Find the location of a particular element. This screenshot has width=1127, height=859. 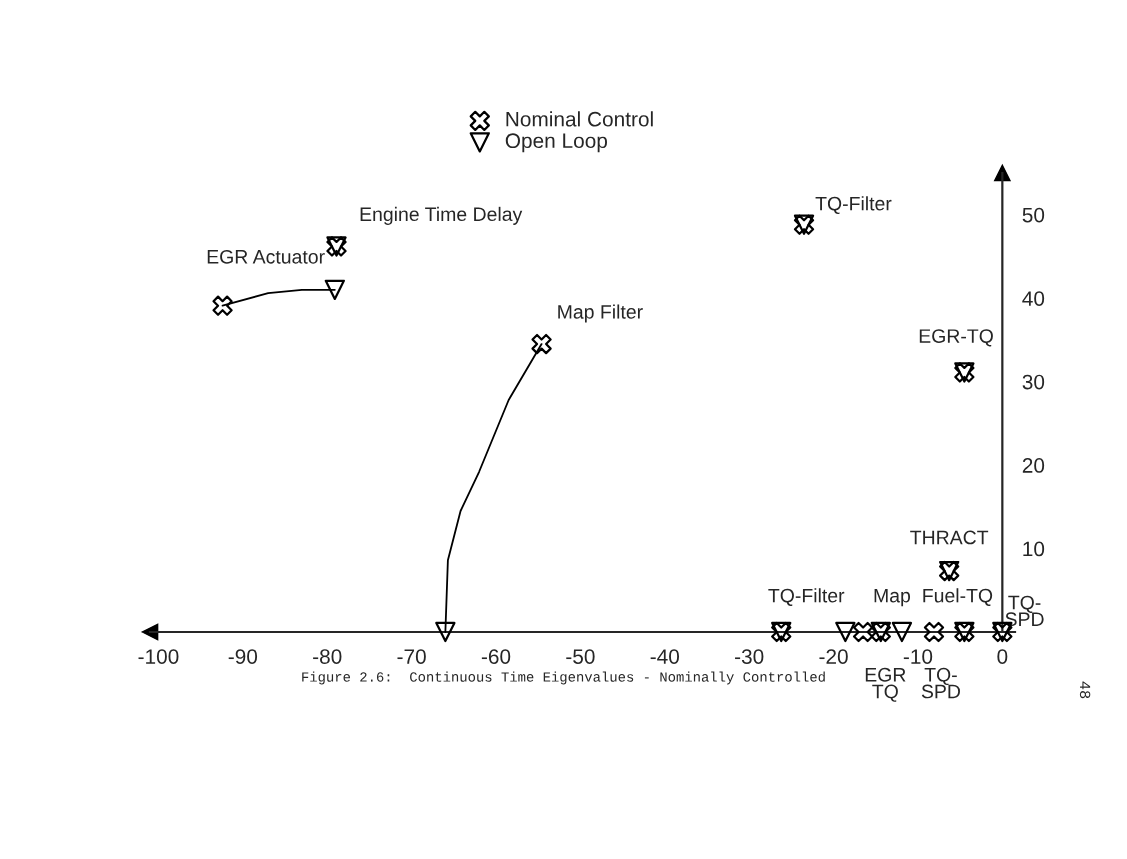

caption: Figure 2.6: Continuous Time Eigenvalues - Nominally Controlled is located at coordinates (563, 678).